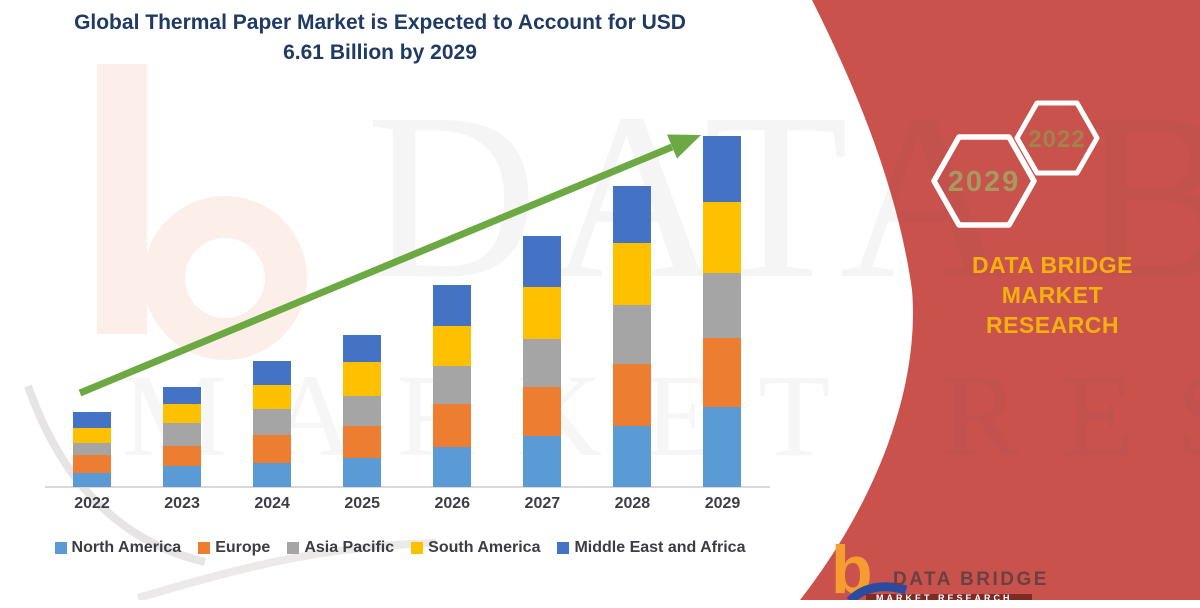 This screenshot has height=608, width=1200. Describe the element at coordinates (722, 305) in the screenshot. I see `bar-segment-2029-asia-pacific` at that location.